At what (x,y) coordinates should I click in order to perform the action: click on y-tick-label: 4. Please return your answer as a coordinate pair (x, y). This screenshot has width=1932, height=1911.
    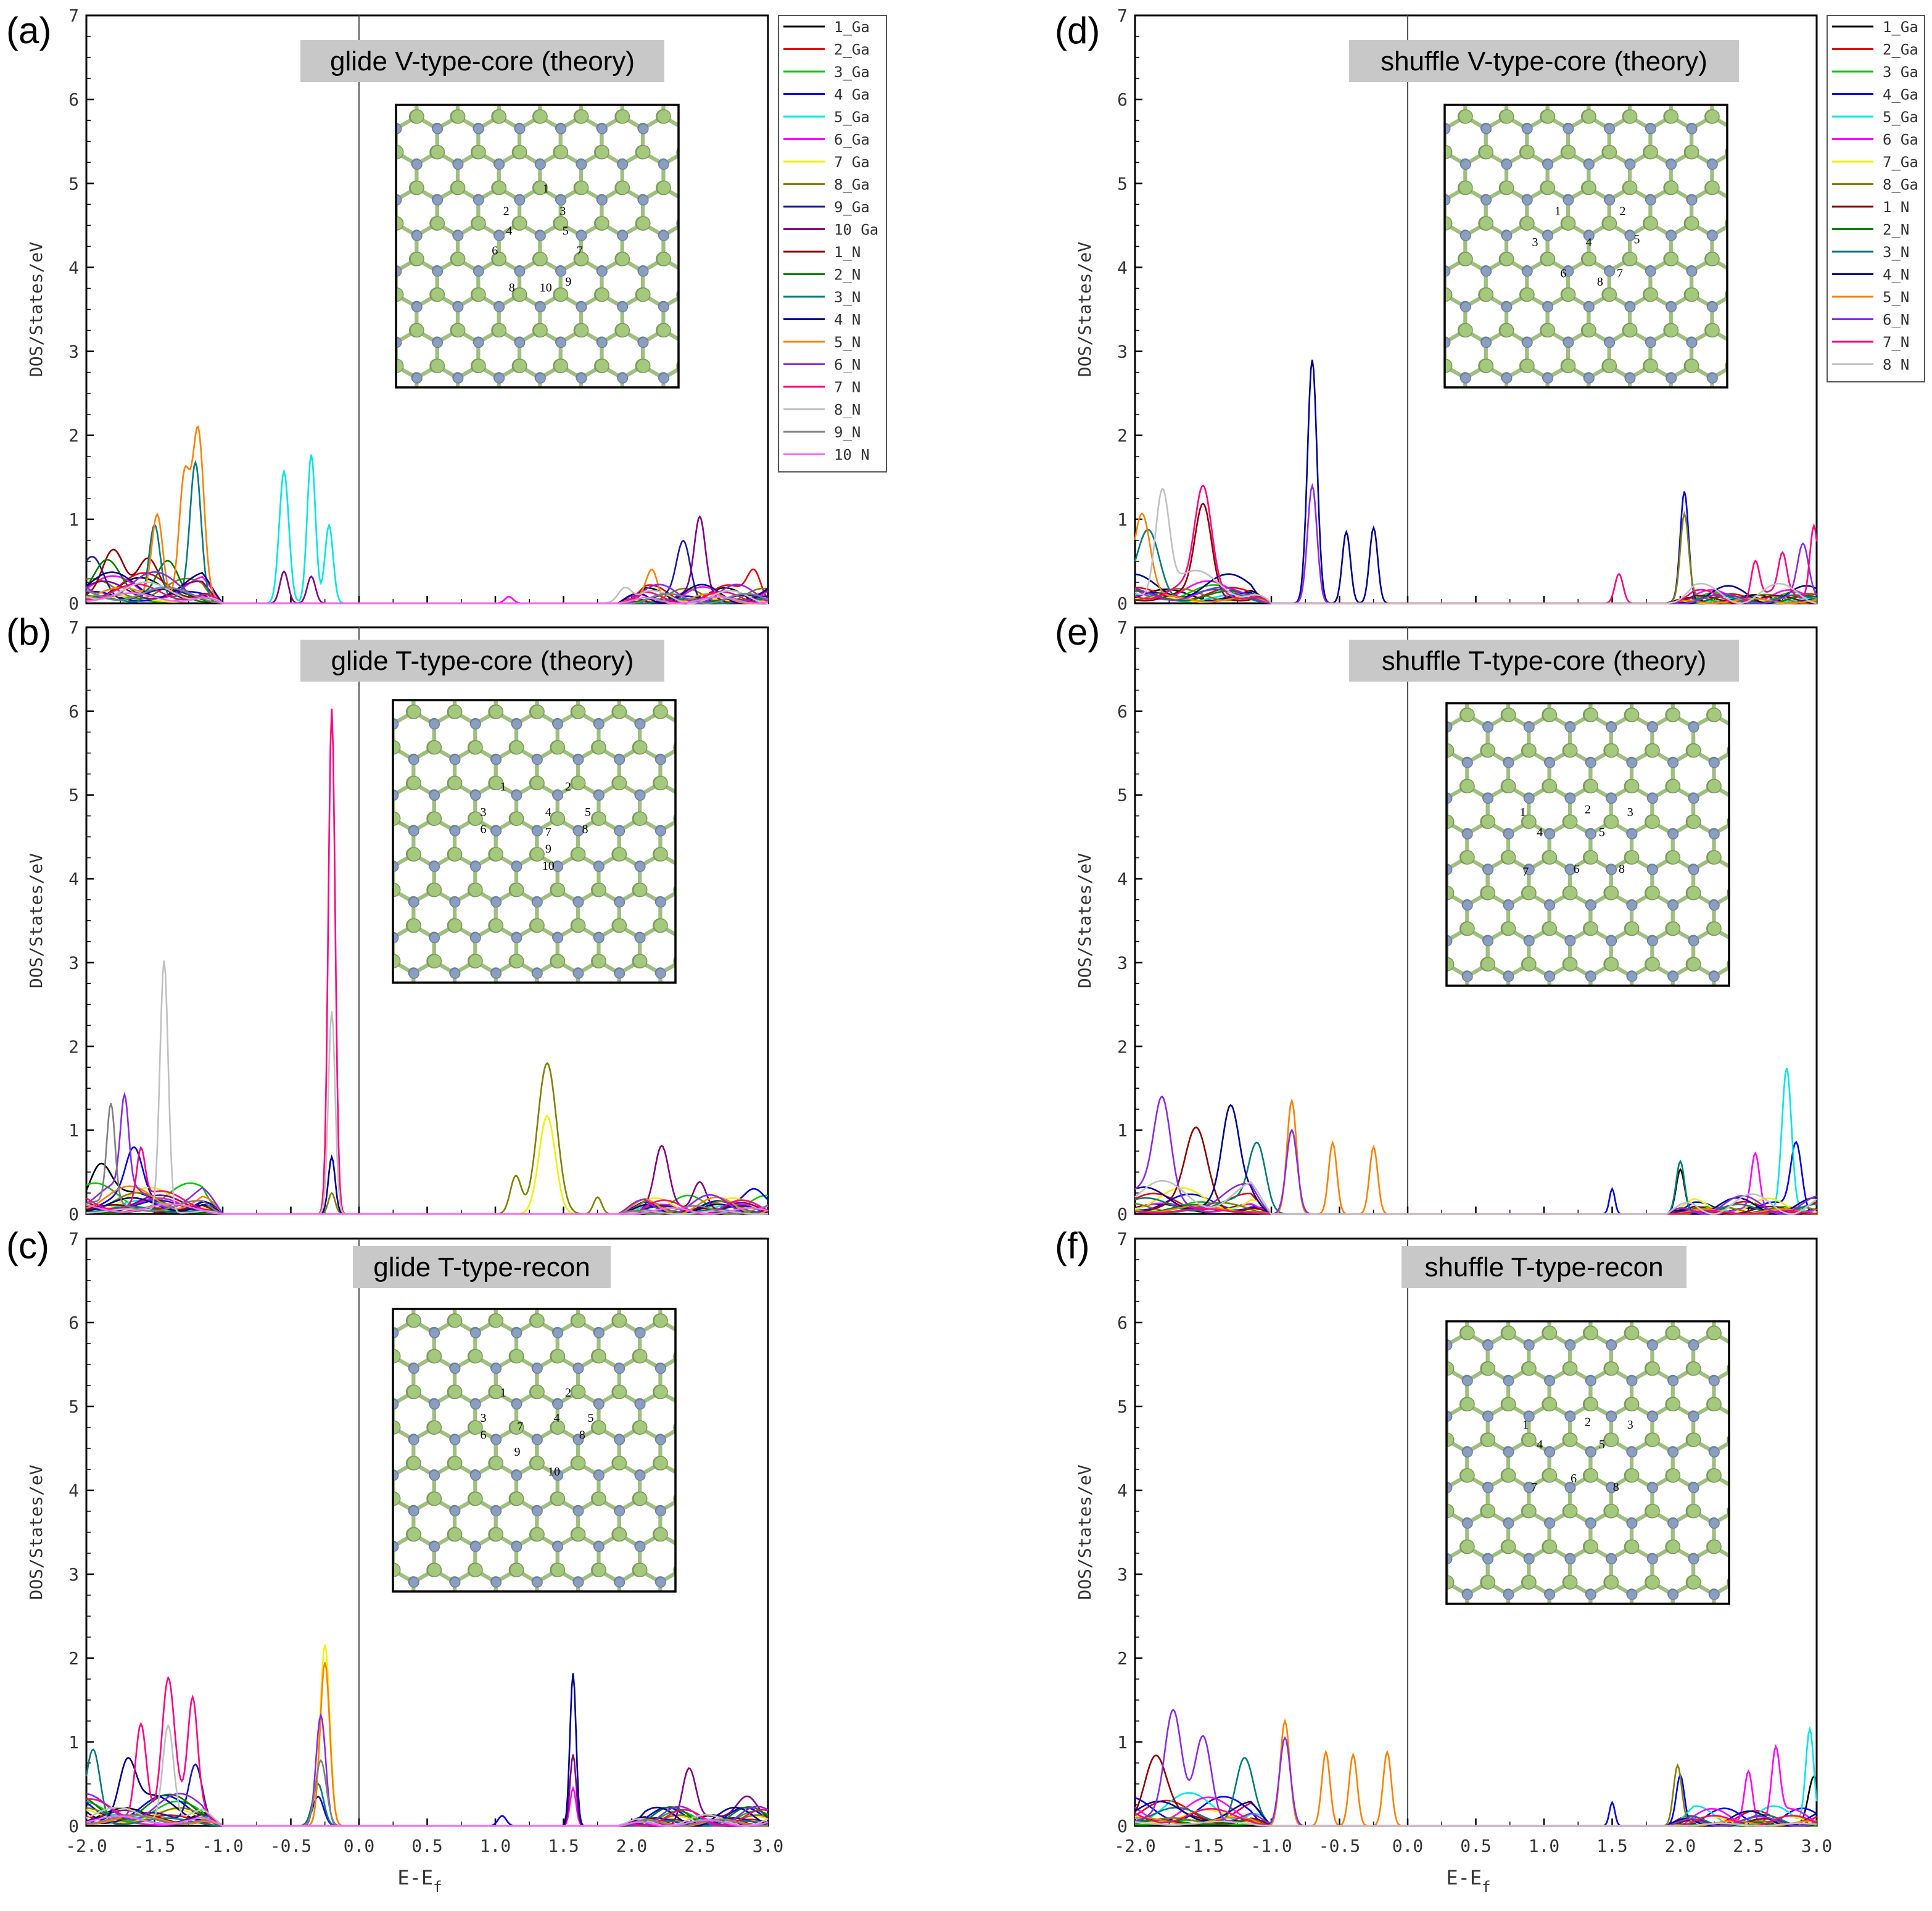
    Looking at the image, I should click on (1122, 879).